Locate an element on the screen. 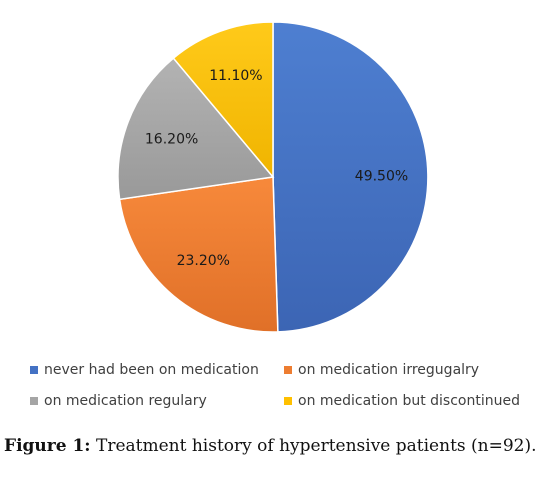 The image size is (538, 482). data-label-irregular: 23.20% is located at coordinates (203, 261).